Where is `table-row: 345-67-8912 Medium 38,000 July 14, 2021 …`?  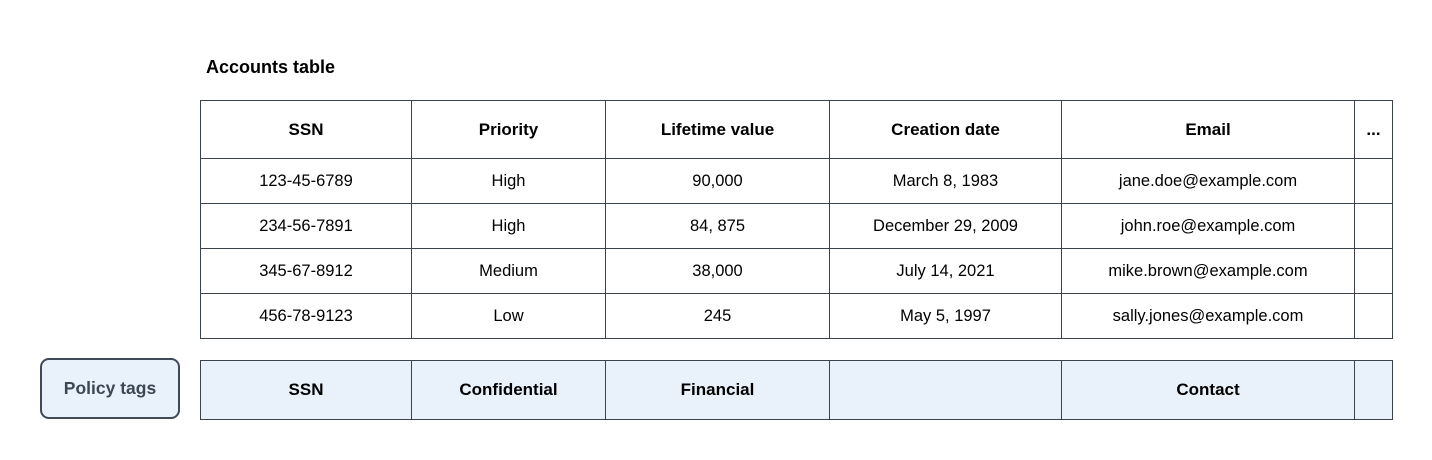
table-row: 345-67-8912 Medium 38,000 July 14, 2021 … is located at coordinates (796, 271).